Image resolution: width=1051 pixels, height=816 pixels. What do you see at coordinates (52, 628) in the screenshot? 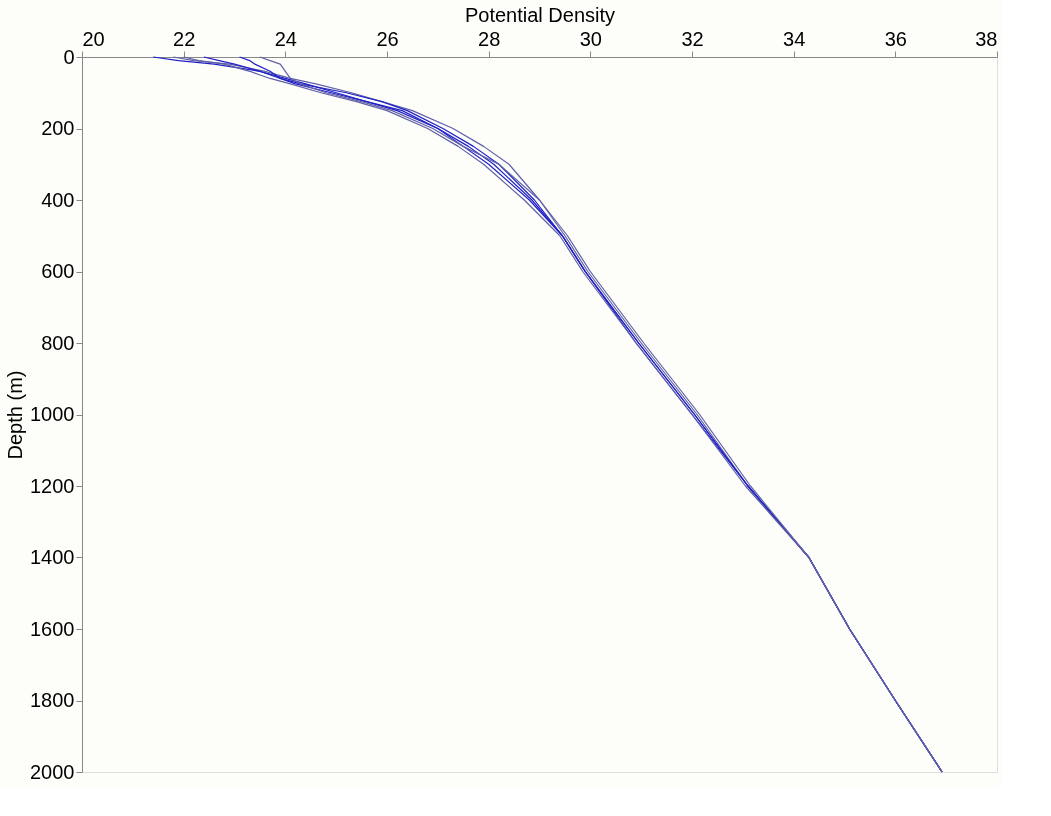
I see `y-tick-label: 1600` at bounding box center [52, 628].